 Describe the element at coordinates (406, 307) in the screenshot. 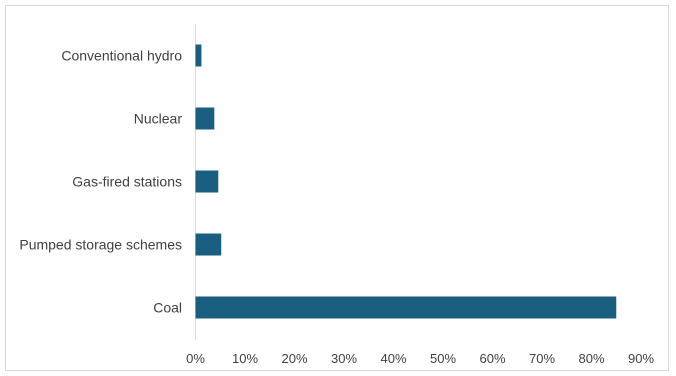

I see `bar-coal` at that location.